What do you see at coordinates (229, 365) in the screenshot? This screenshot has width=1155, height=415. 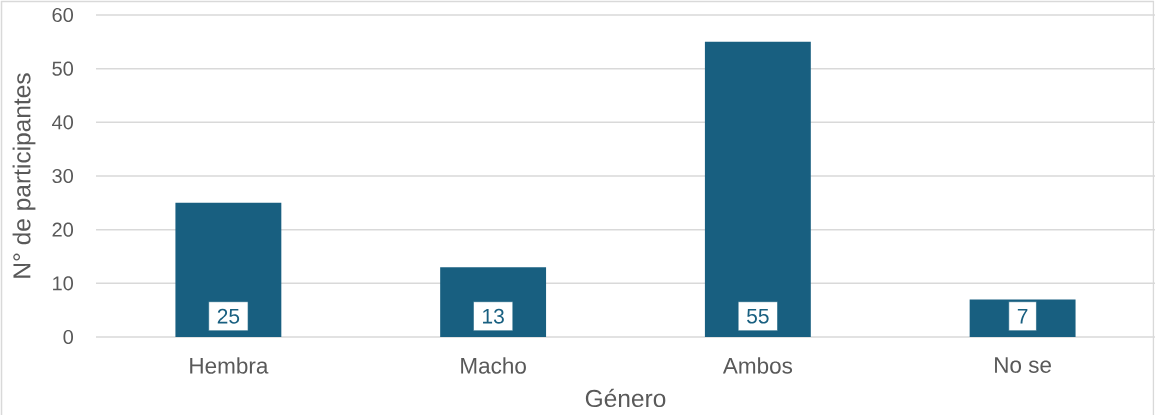 I see `x-tick-label: Hembra` at bounding box center [229, 365].